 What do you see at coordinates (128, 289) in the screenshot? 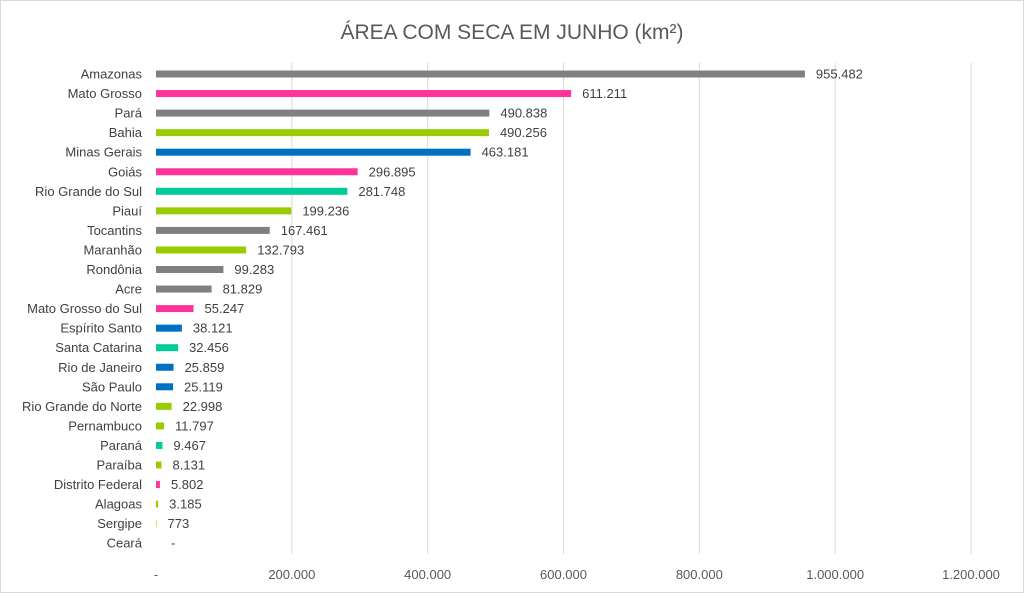
I see `category-label: Acre` at bounding box center [128, 289].